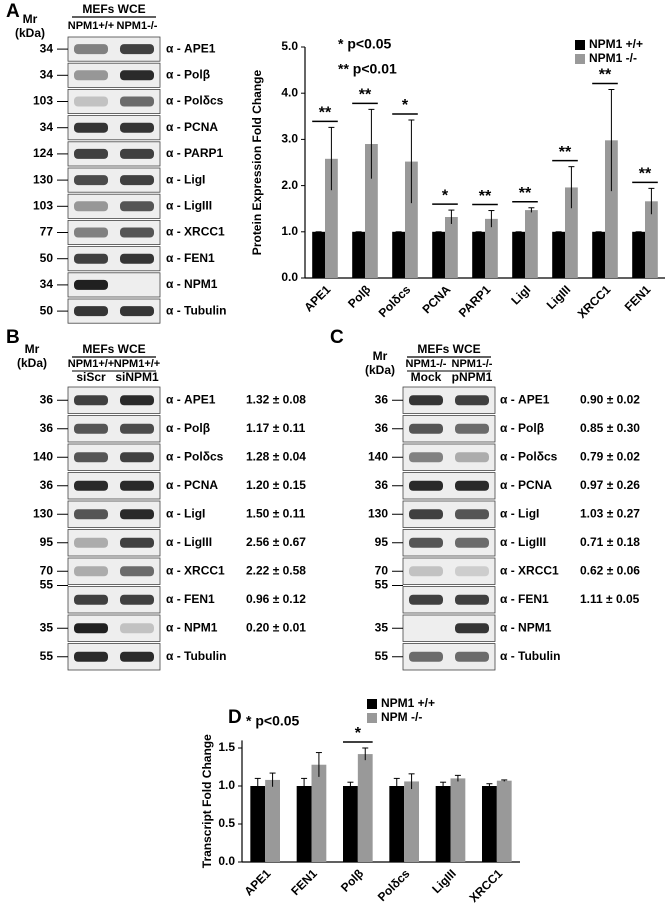 This screenshot has width=669, height=913. What do you see at coordinates (91, 26) in the screenshot?
I see `lane-label: NPM1+/+` at bounding box center [91, 26].